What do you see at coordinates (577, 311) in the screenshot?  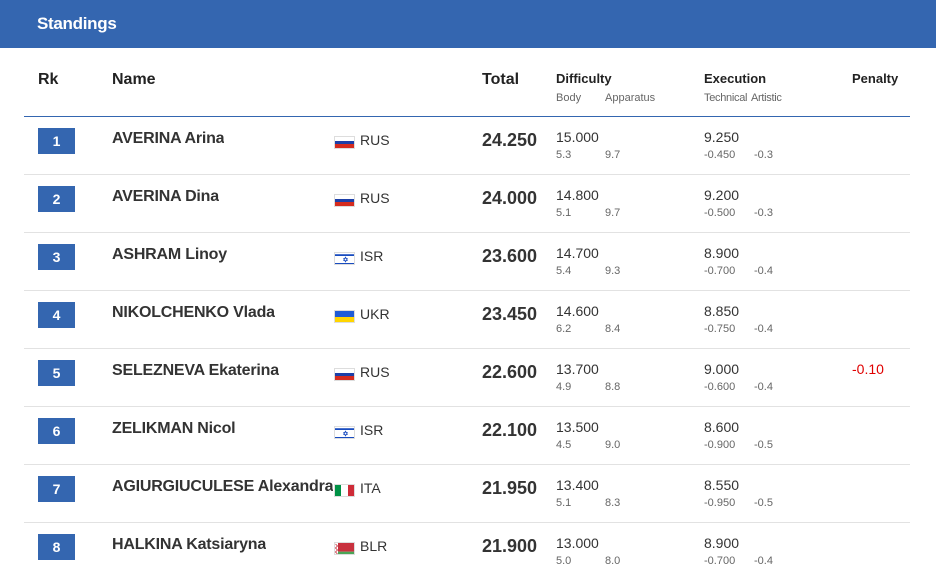 I see `difficulty-score: 14.600` at bounding box center [577, 311].